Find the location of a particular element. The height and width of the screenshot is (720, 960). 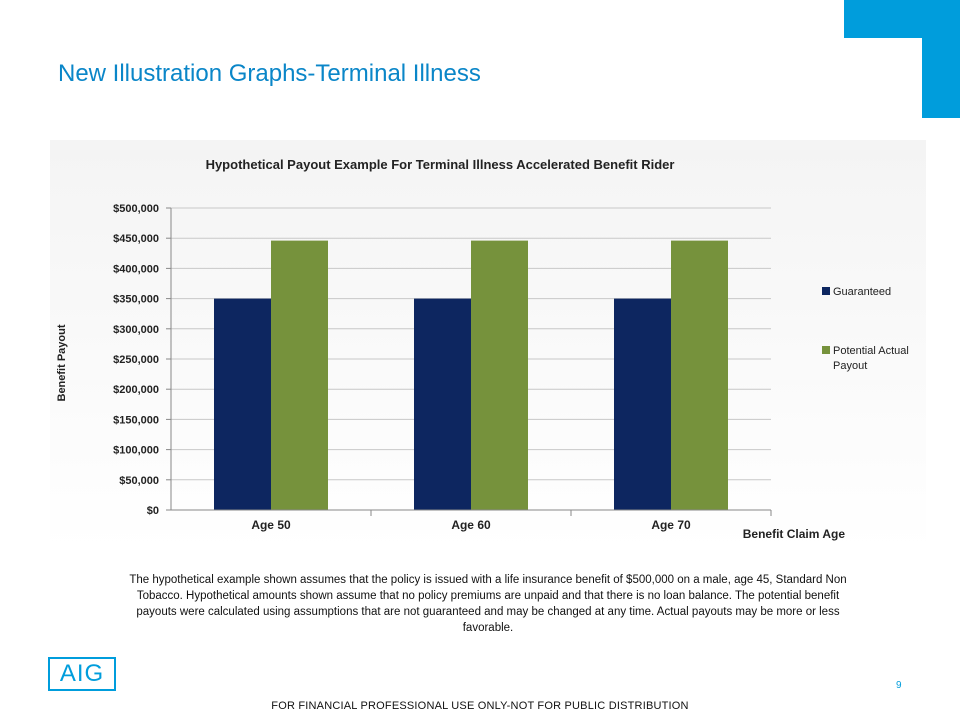

y-tick-label: $300,000 is located at coordinates (136, 330).